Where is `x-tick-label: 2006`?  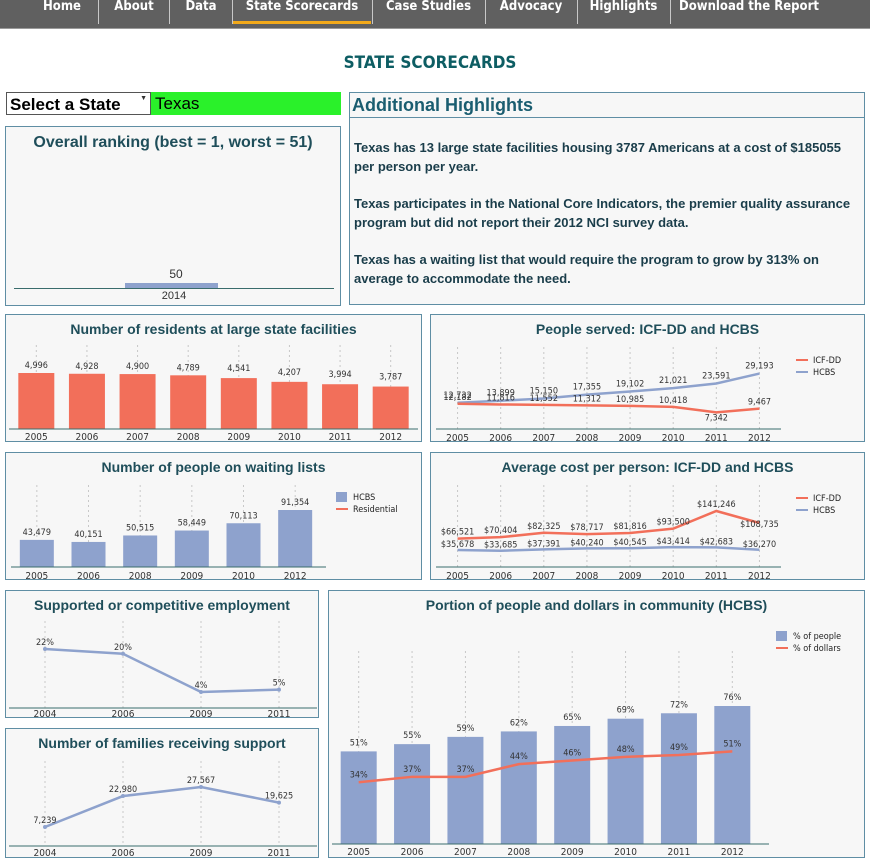 x-tick-label: 2006 is located at coordinates (500, 437).